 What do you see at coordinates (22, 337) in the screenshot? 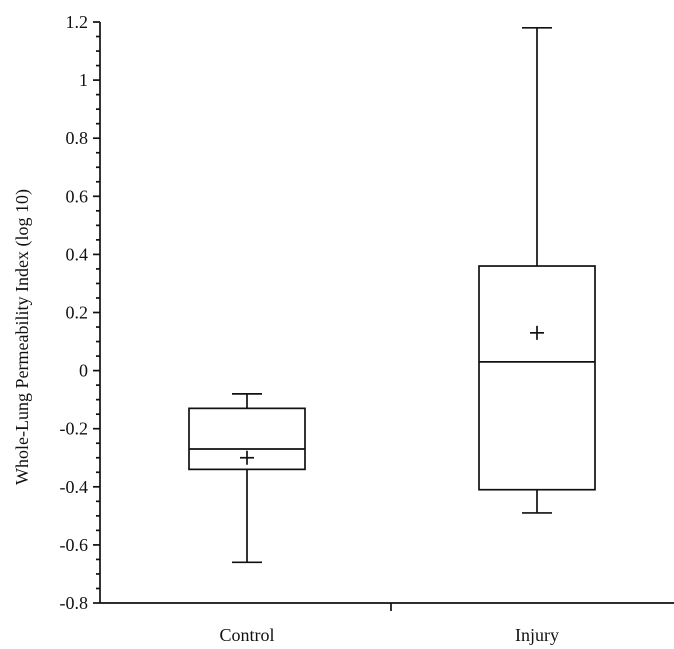
I see `y-axis-label: Whole-Lung Permeability Index (log 10)` at bounding box center [22, 337].